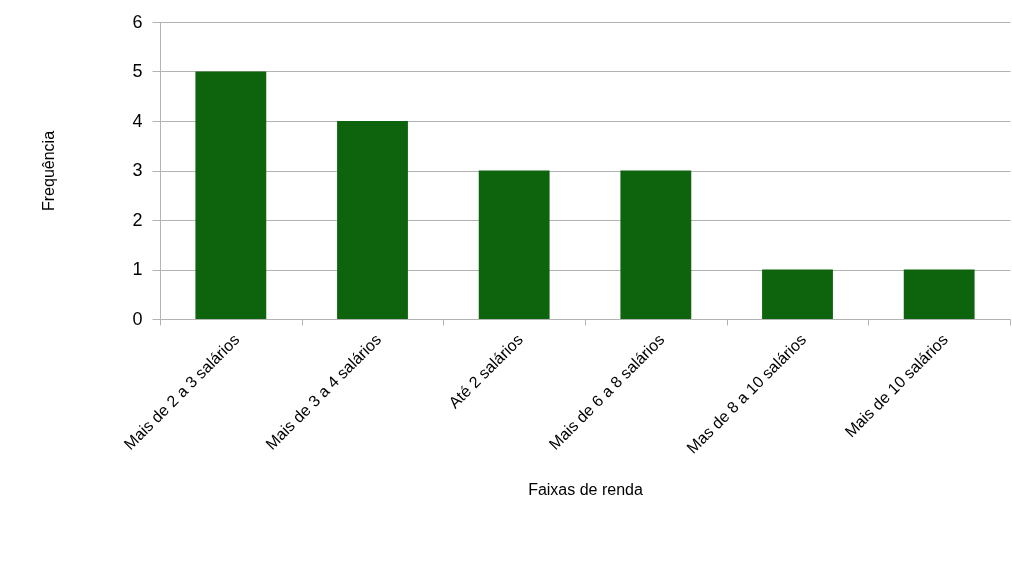 This screenshot has height=574, width=1012. Describe the element at coordinates (137, 71) in the screenshot. I see `y-tick-label: 5` at that location.